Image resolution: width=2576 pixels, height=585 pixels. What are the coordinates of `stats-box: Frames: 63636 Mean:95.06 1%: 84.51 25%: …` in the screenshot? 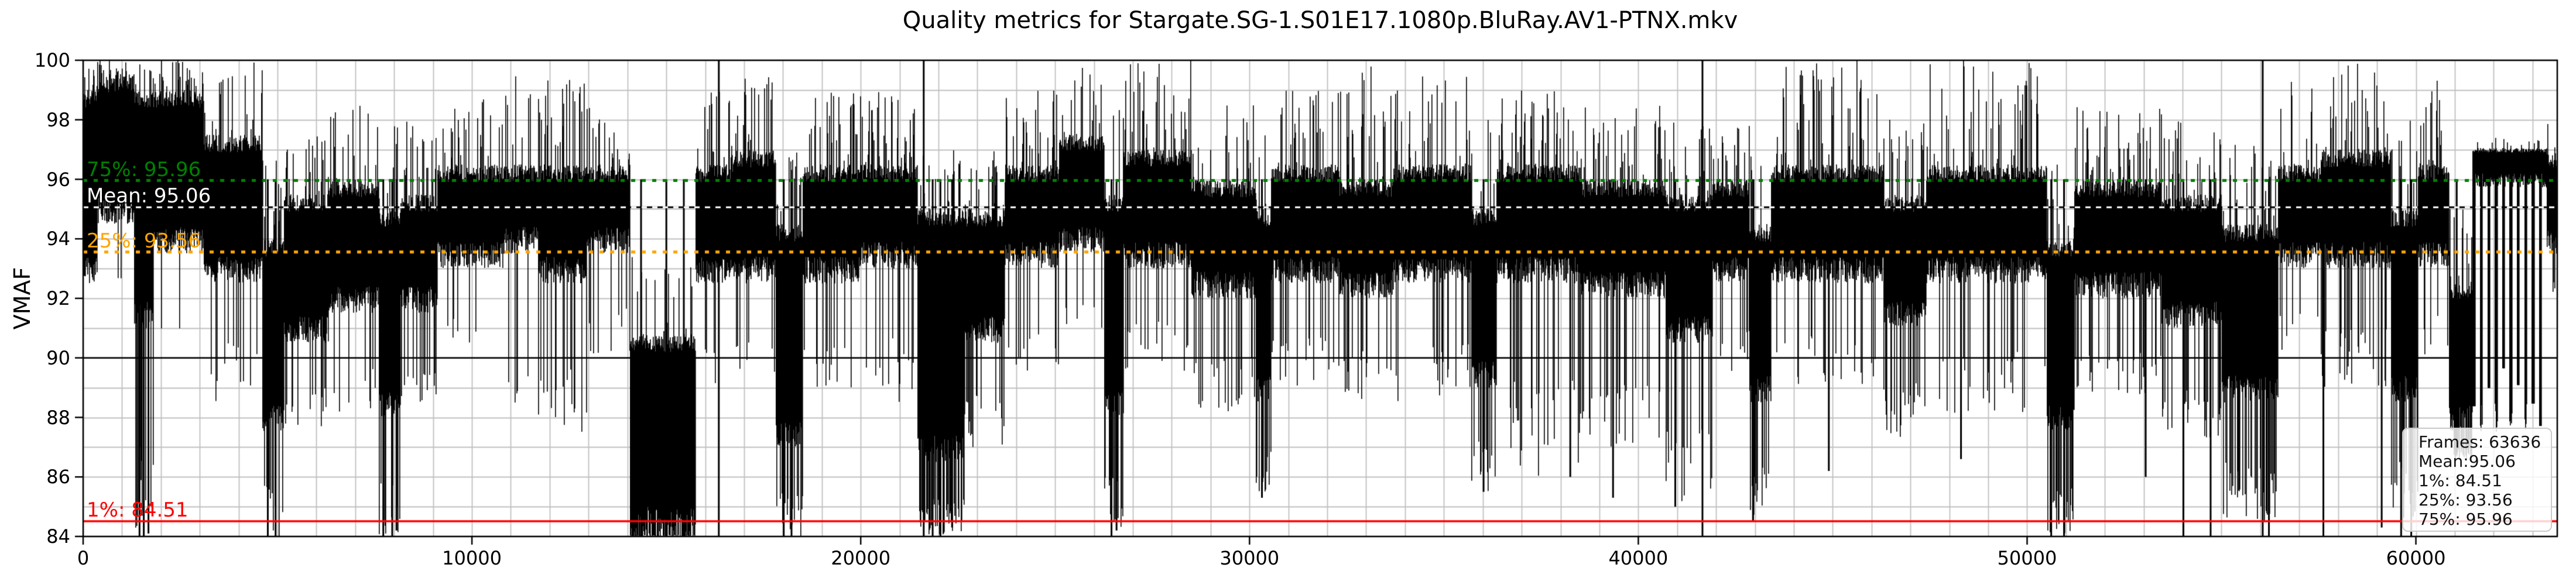 It's located at (2477, 480).